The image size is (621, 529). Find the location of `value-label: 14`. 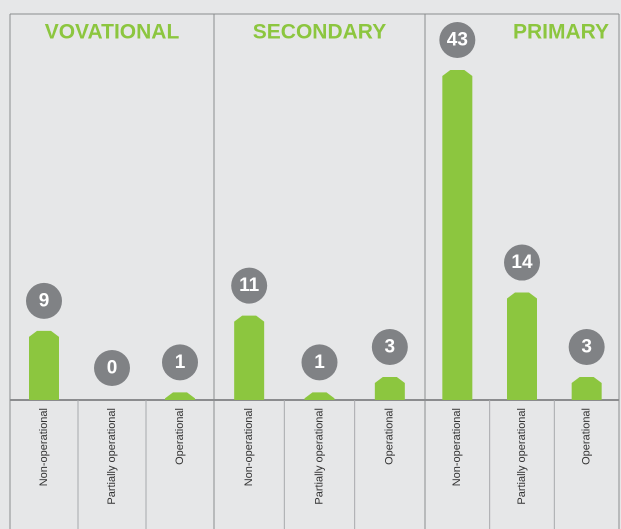

value-label: 14 is located at coordinates (522, 262).